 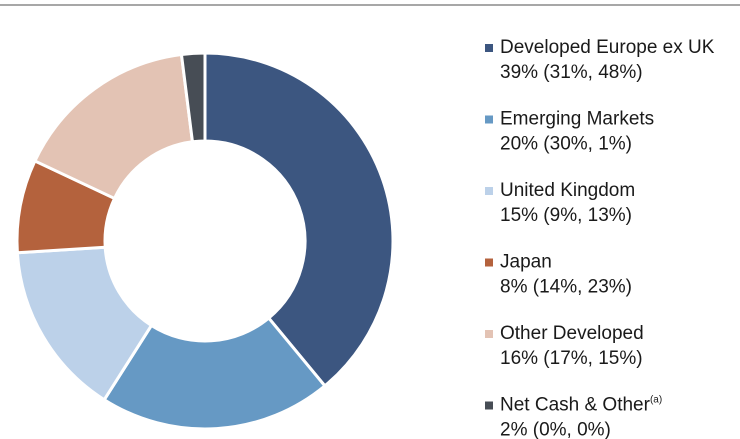 I want to click on legend-label: United Kingdom, so click(x=567, y=190).